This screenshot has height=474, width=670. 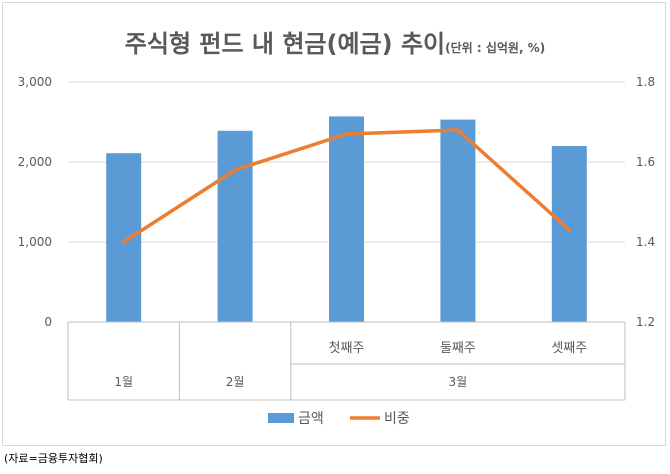 I want to click on chart-subtitle: (단위 : 십억원, %), so click(x=495, y=48).